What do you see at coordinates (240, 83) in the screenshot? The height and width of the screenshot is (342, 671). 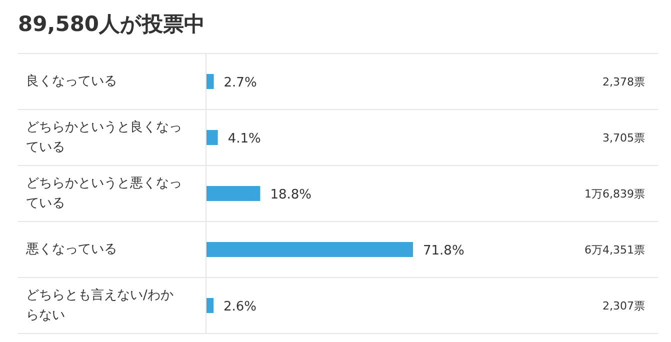 I see `data-label: 2.7%` at bounding box center [240, 83].